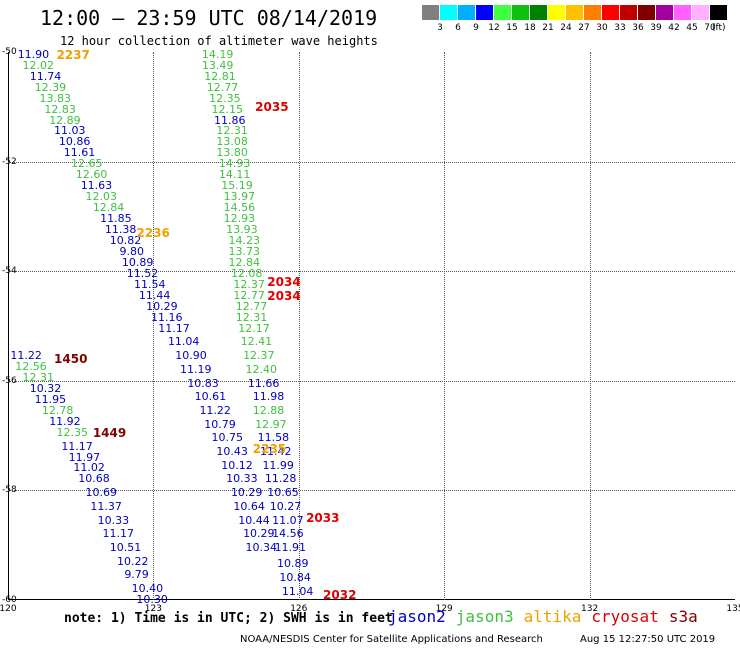 The width and height of the screenshot is (740, 650). I want to click on legend-tick-label: 18, so click(530, 28).